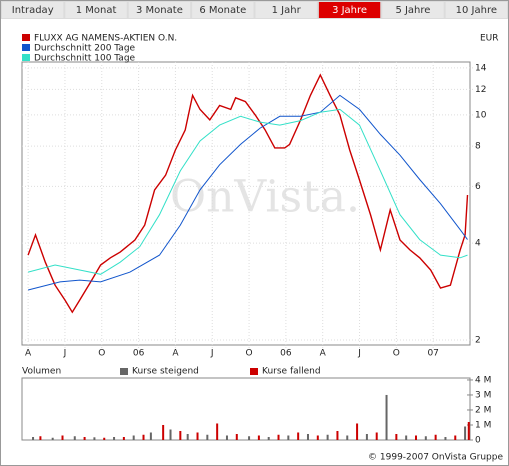 Image resolution: width=509 pixels, height=466 pixels. Describe the element at coordinates (483, 395) in the screenshot. I see `y-tick-label: 3 M` at that location.